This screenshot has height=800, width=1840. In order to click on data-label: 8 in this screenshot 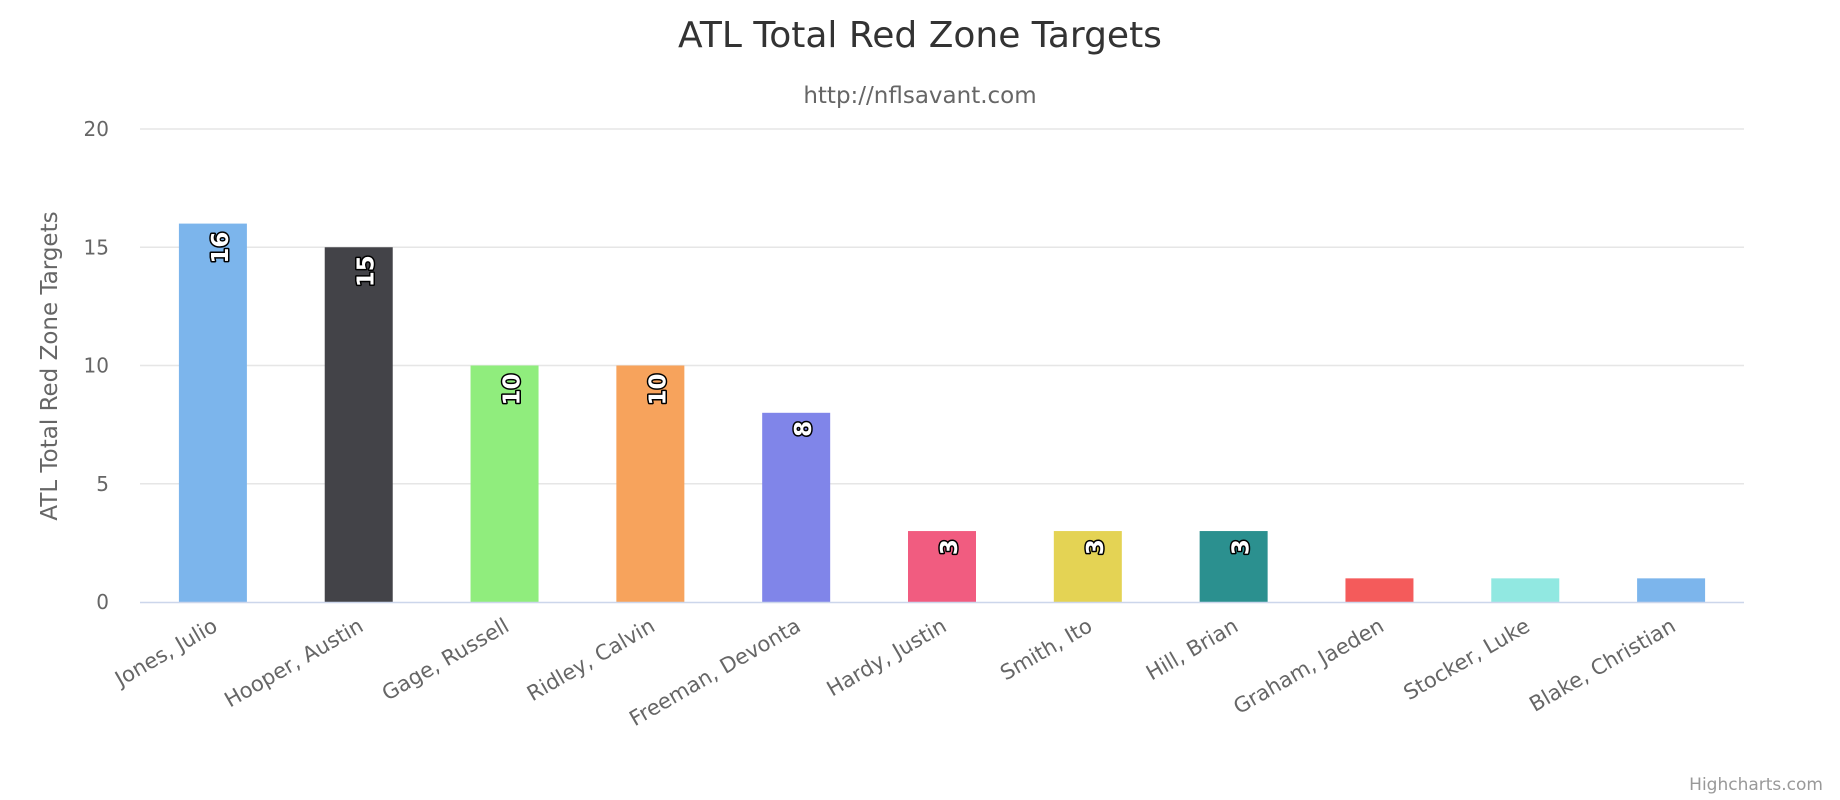, I will do `click(804, 429)`.